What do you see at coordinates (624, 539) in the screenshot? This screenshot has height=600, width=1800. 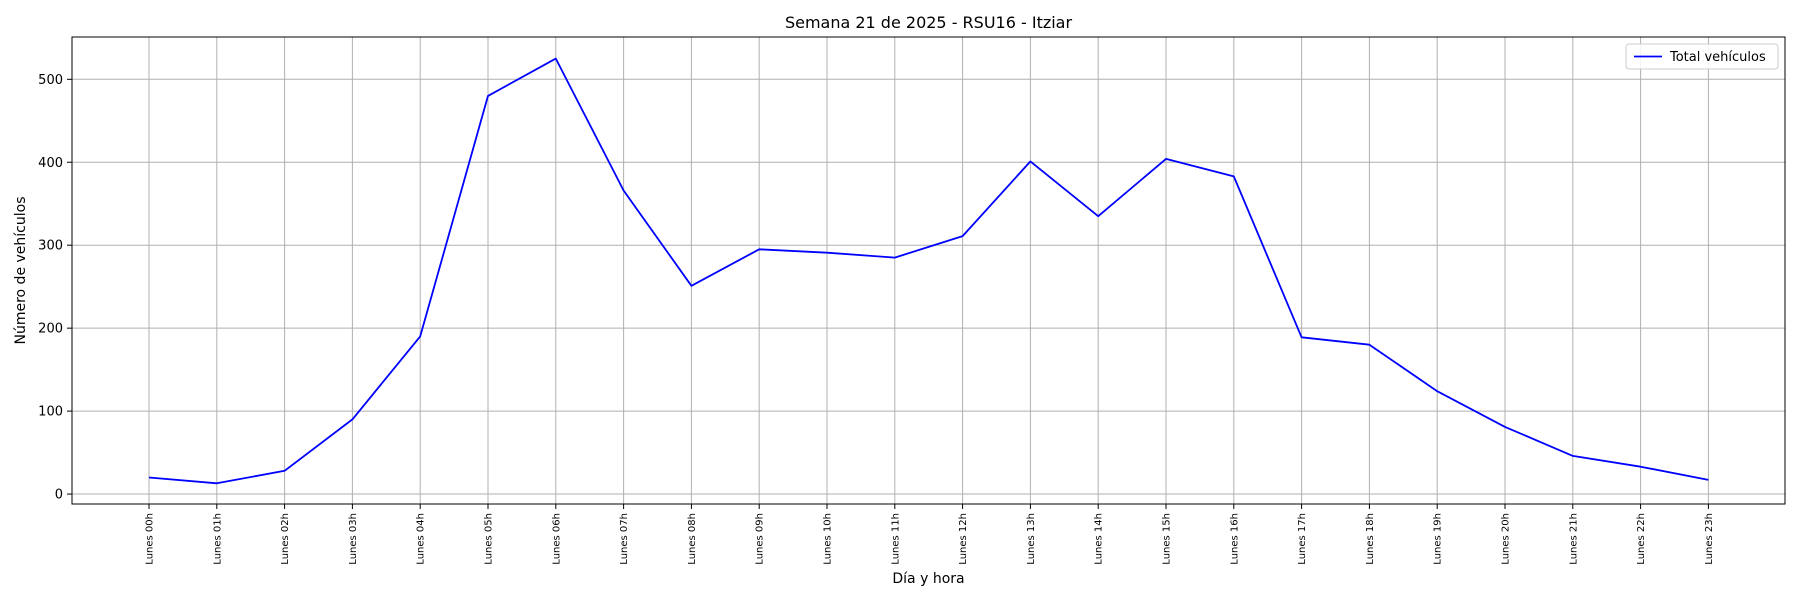 I see `x-tick-label: Lunes 07h` at bounding box center [624, 539].